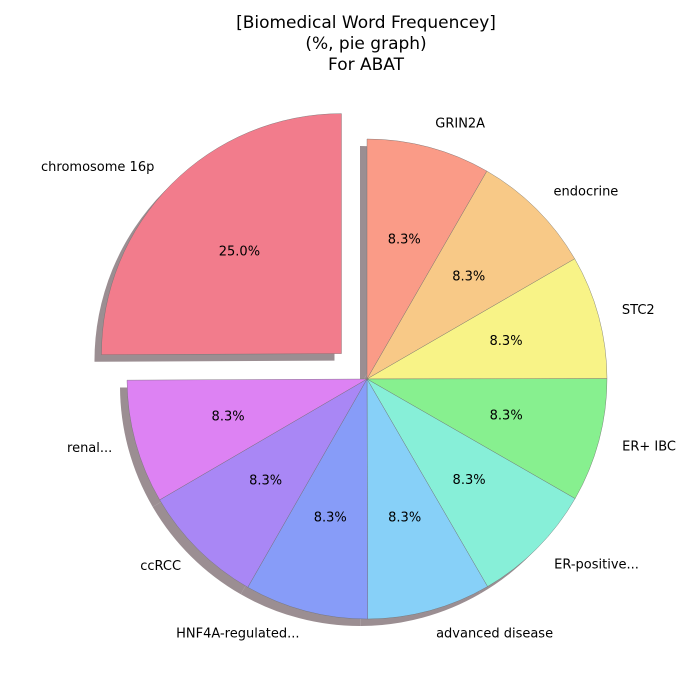  What do you see at coordinates (97, 167) in the screenshot?
I see `slice-label-chromosome-16p: chromosome 16p` at bounding box center [97, 167].